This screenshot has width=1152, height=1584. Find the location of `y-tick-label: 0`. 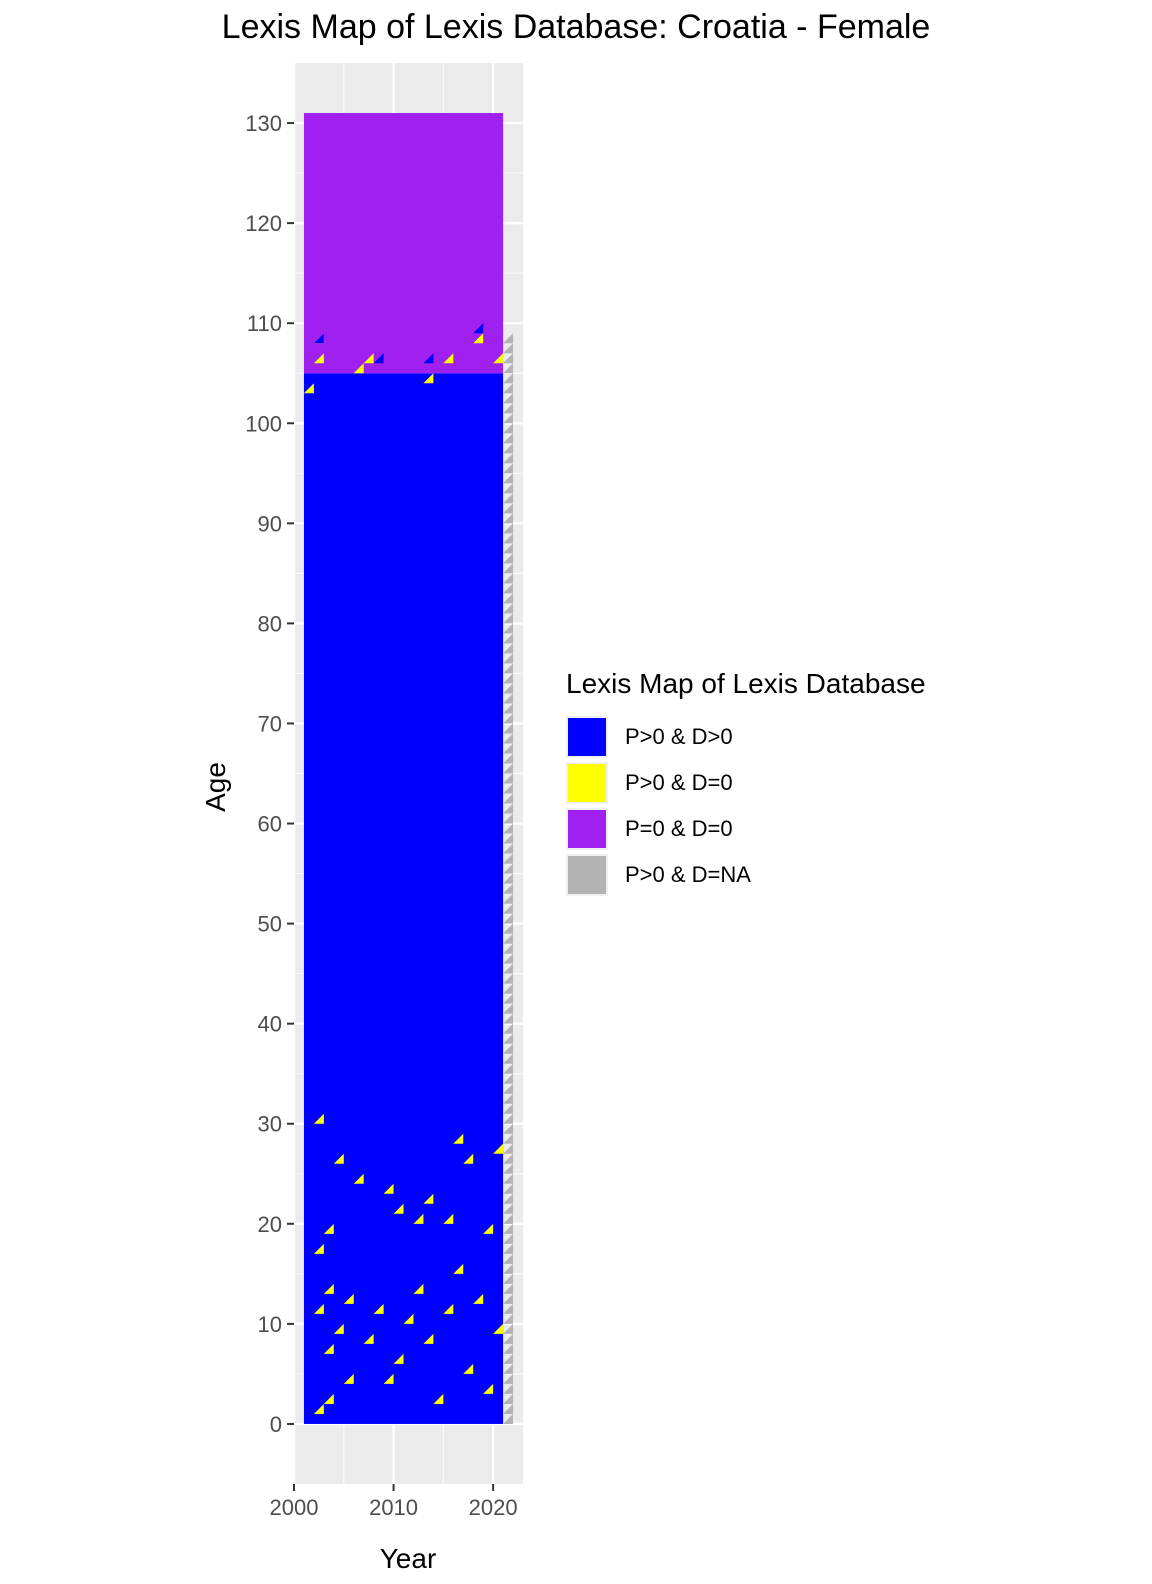

y-tick-label: 0 is located at coordinates (276, 1424).